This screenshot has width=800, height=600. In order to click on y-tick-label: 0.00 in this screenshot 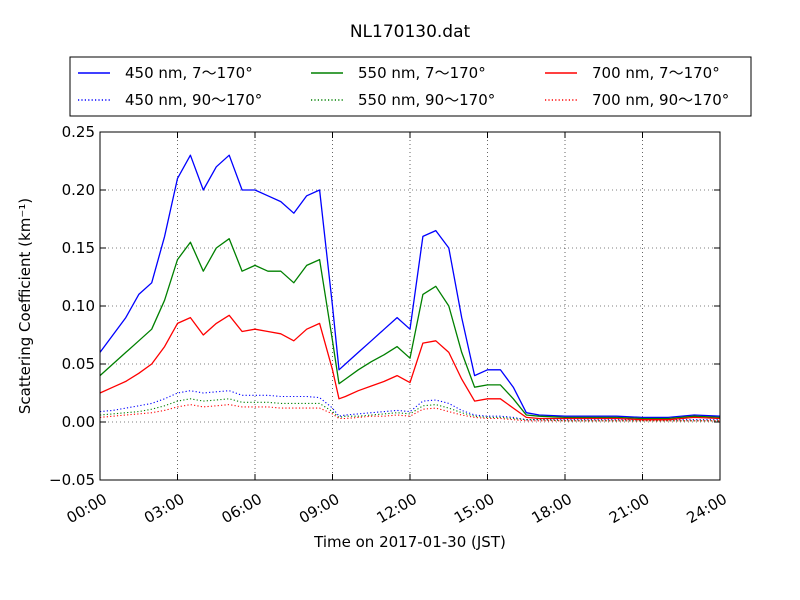, I will do `click(78, 422)`.